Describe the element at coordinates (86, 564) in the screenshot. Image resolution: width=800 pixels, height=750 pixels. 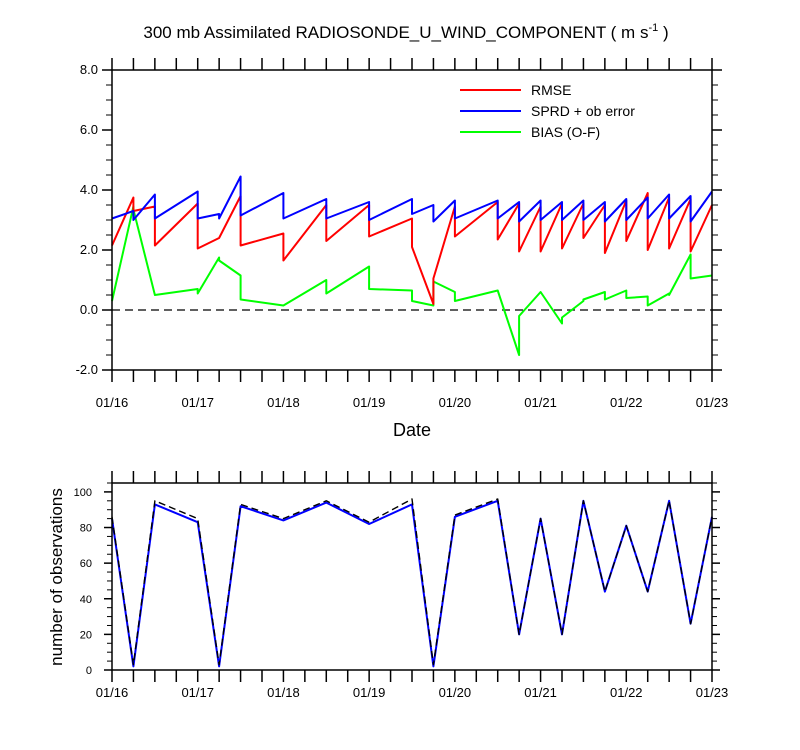
I see `y-tick-label: 60` at that location.